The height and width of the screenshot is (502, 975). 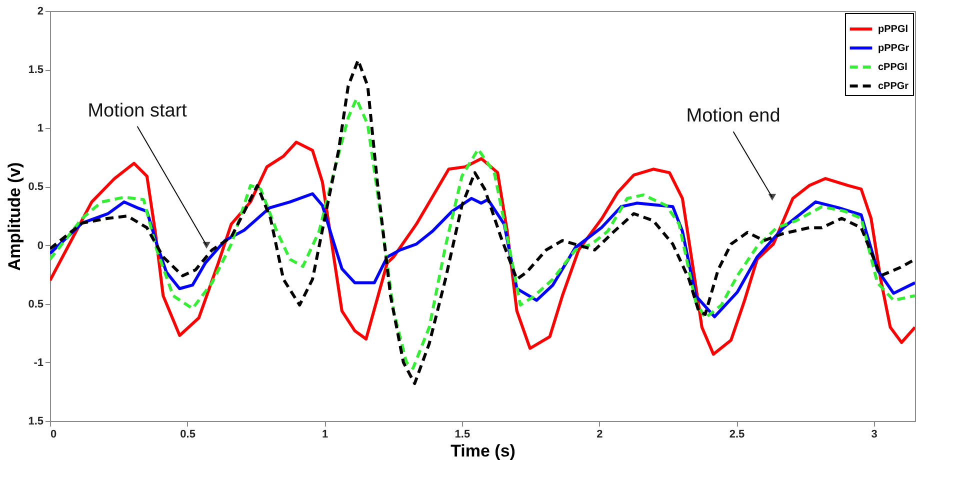 I want to click on y-axis-title: Amplitude (v), so click(x=14, y=216).